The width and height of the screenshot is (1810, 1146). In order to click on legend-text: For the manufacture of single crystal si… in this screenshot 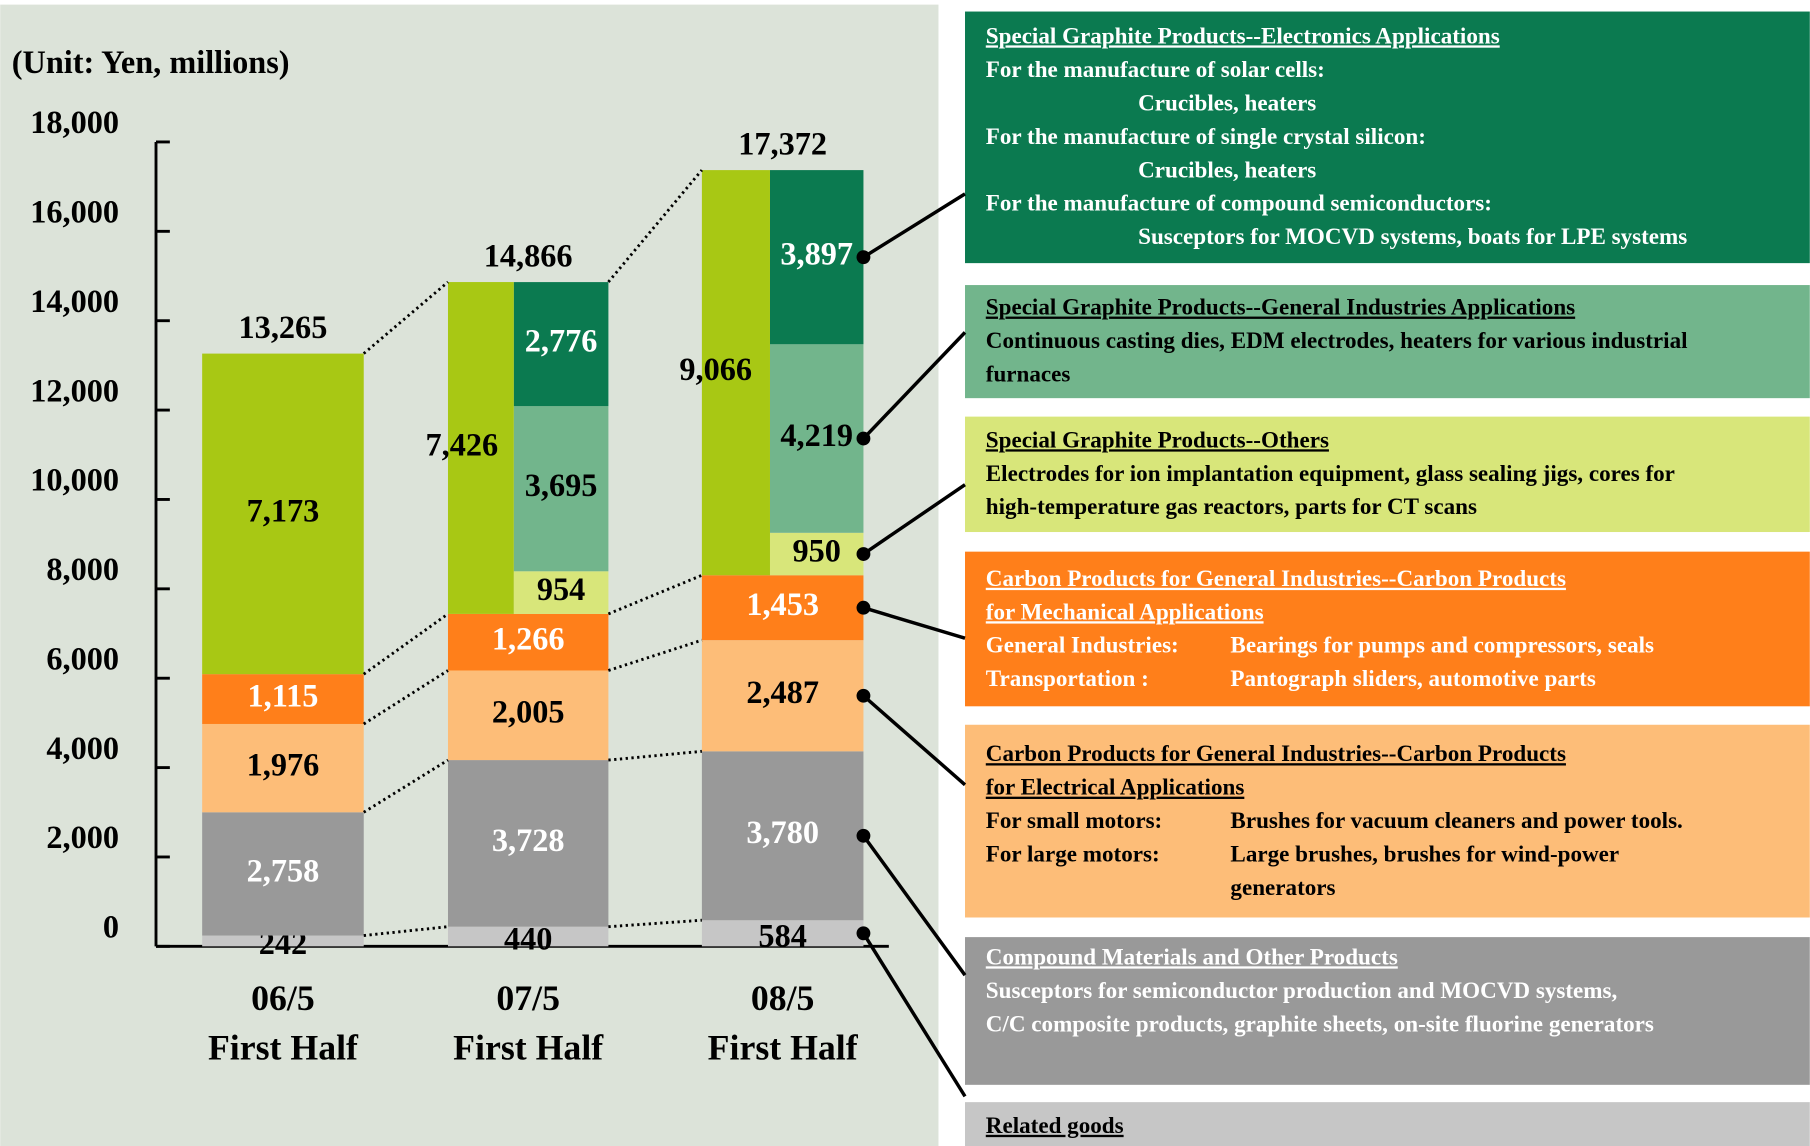, I will do `click(1206, 136)`.